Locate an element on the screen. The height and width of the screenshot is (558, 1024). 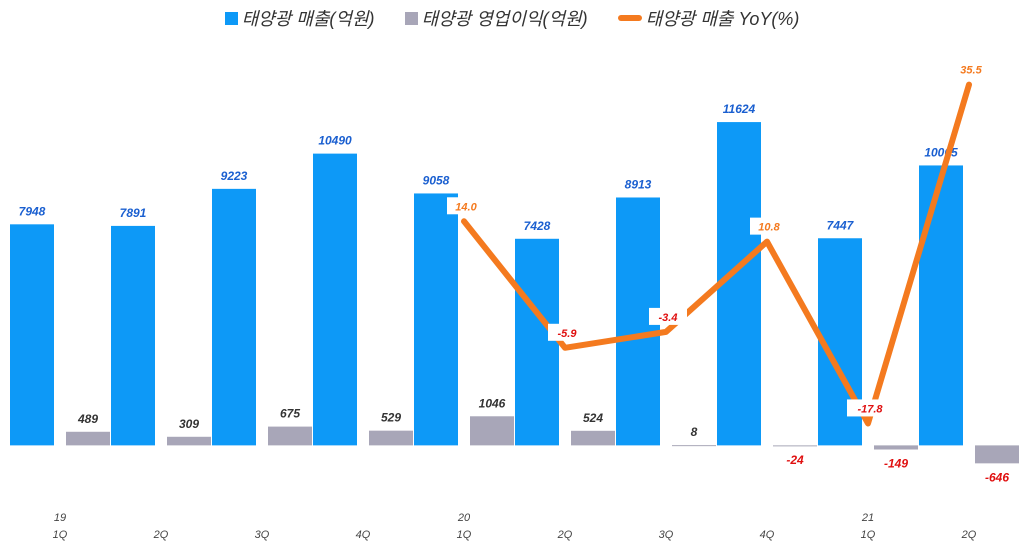
legend-item-revenue: 태양광 매출(억원) is located at coordinates (299, 18).